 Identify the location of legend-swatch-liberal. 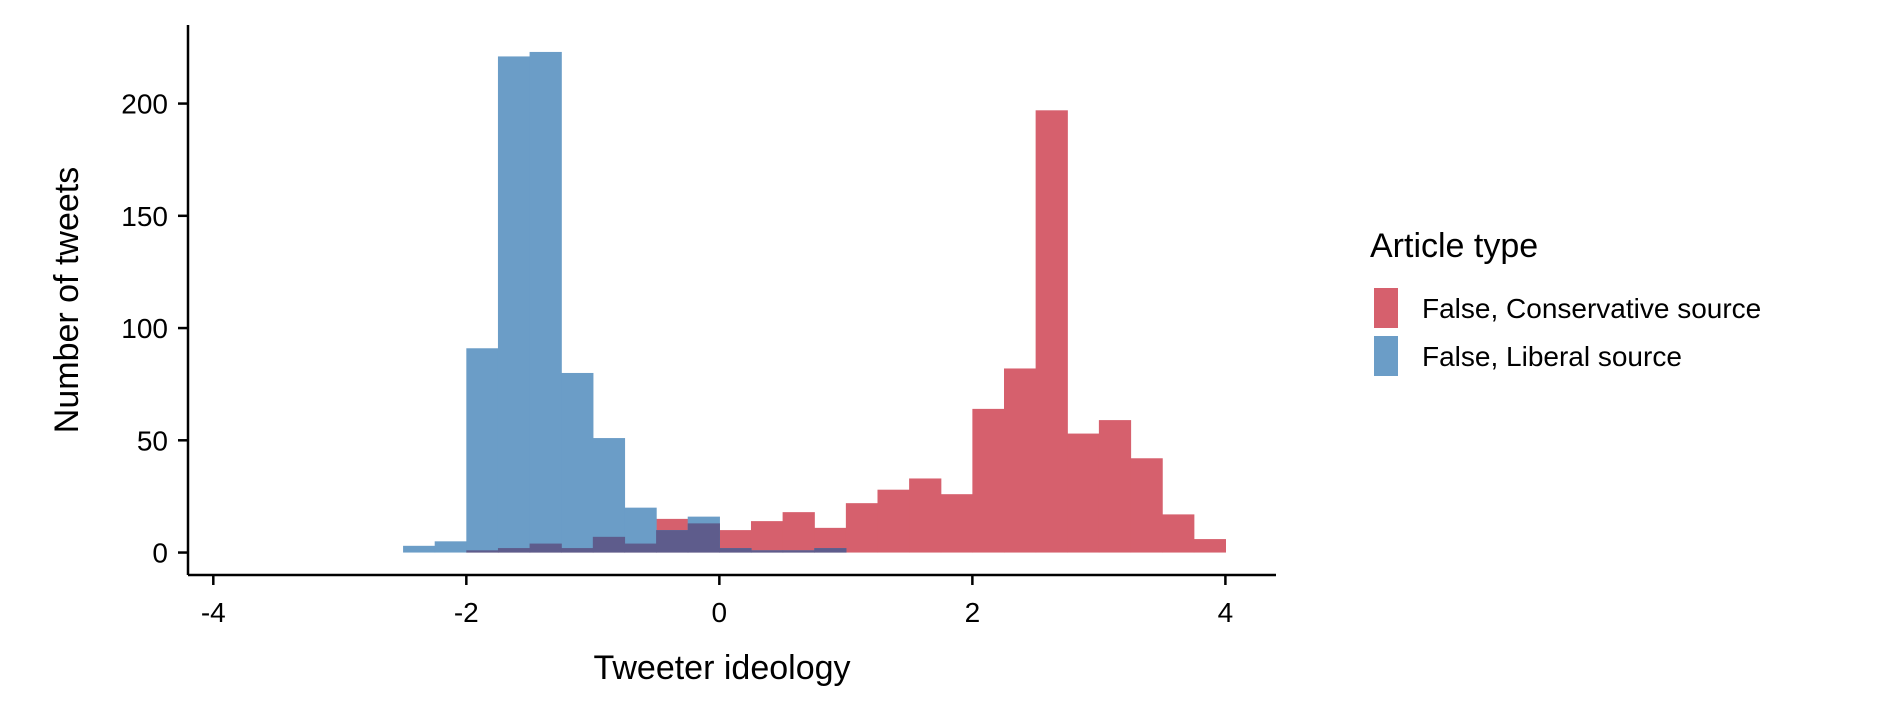
(1386, 356).